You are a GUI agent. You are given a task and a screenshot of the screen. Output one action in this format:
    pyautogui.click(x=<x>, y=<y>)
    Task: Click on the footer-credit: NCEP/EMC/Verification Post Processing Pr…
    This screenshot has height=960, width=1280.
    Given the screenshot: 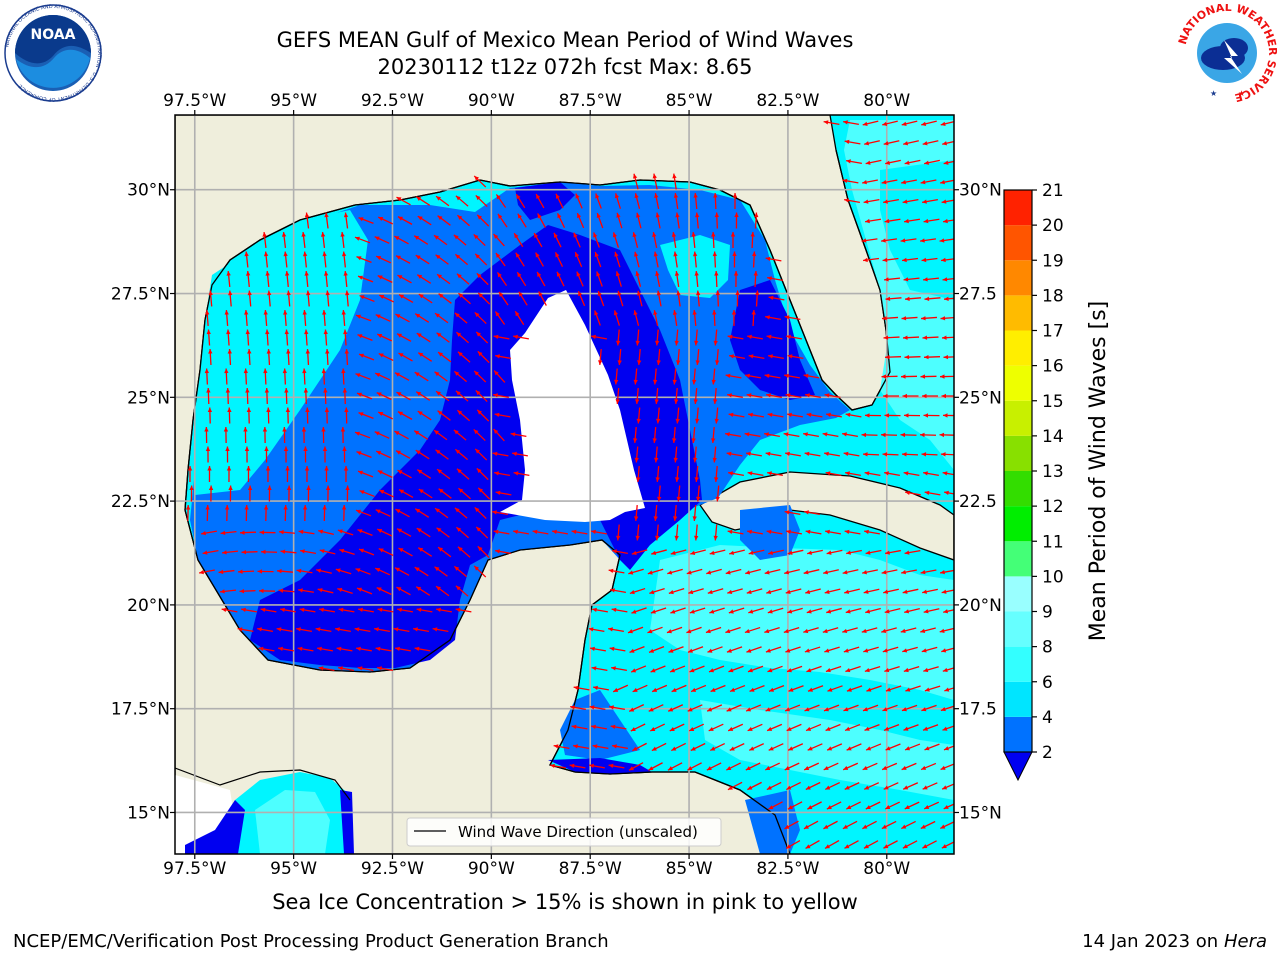 What is the action you would take?
    pyautogui.click(x=311, y=941)
    